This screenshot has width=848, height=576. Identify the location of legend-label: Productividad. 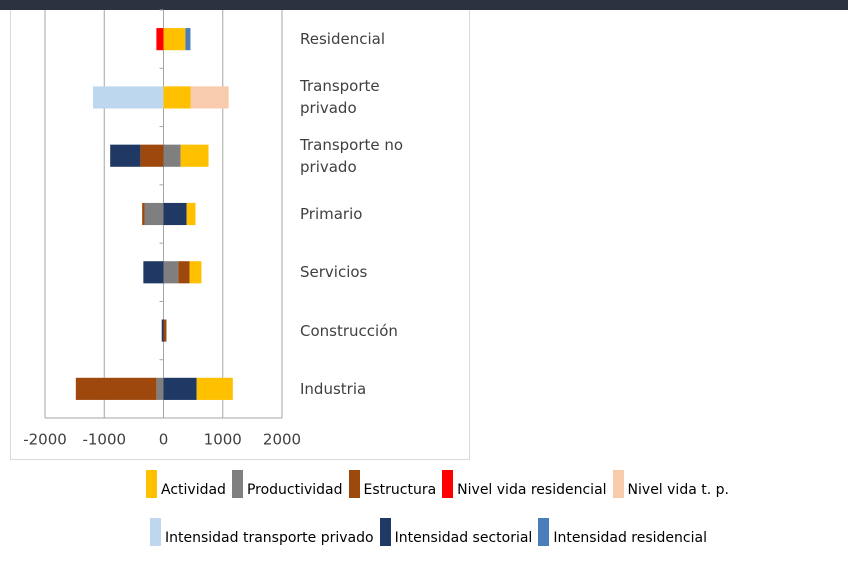
(294, 490).